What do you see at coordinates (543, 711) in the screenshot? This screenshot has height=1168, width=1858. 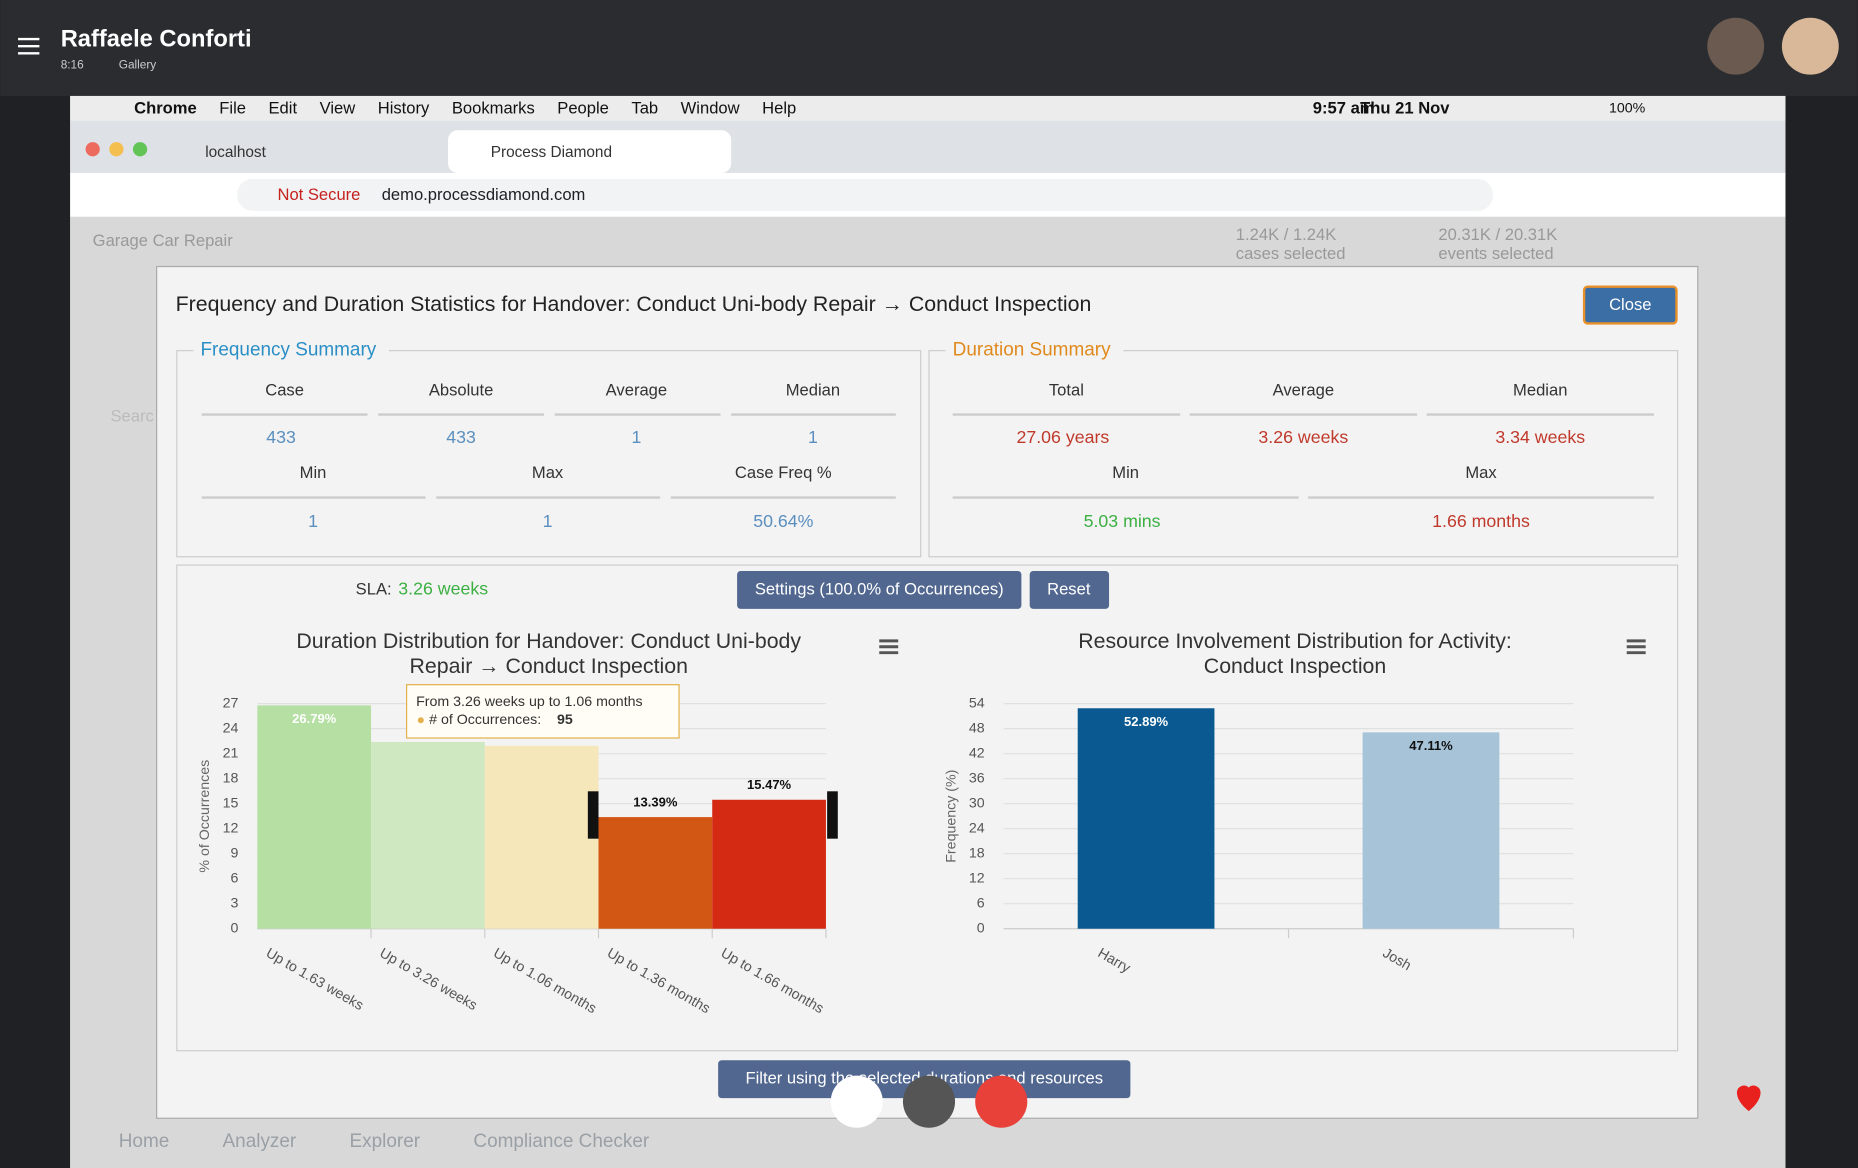 I see `tooltip` at bounding box center [543, 711].